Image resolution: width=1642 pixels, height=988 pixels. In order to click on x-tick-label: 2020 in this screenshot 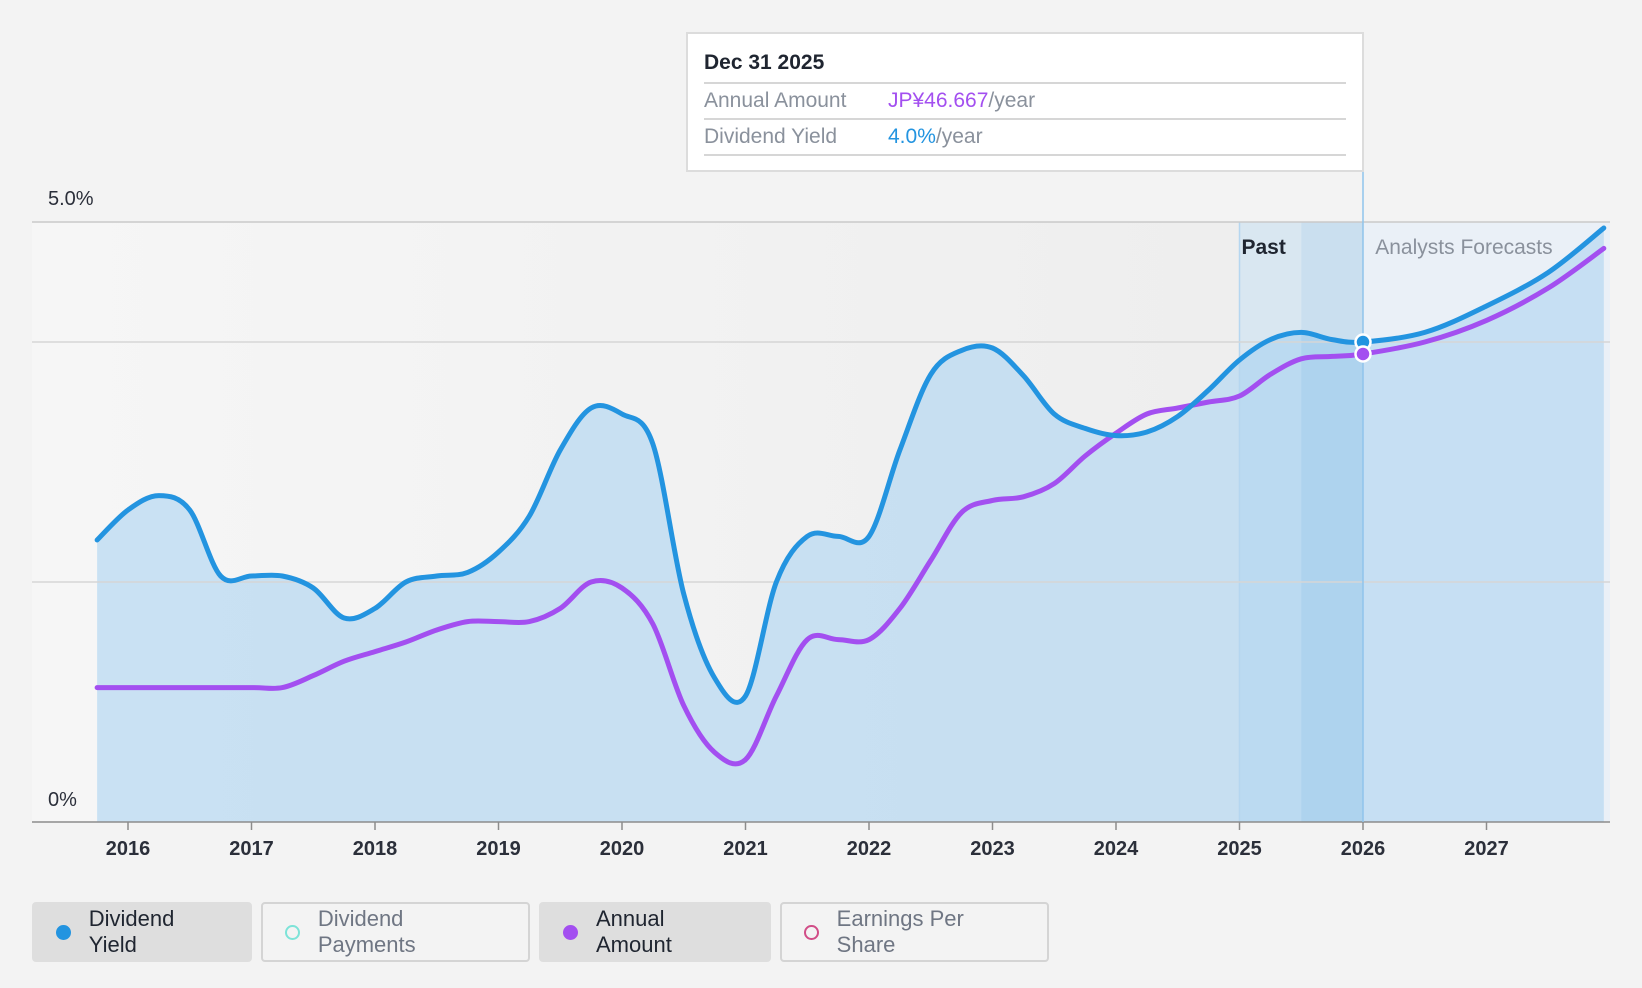, I will do `click(622, 849)`.